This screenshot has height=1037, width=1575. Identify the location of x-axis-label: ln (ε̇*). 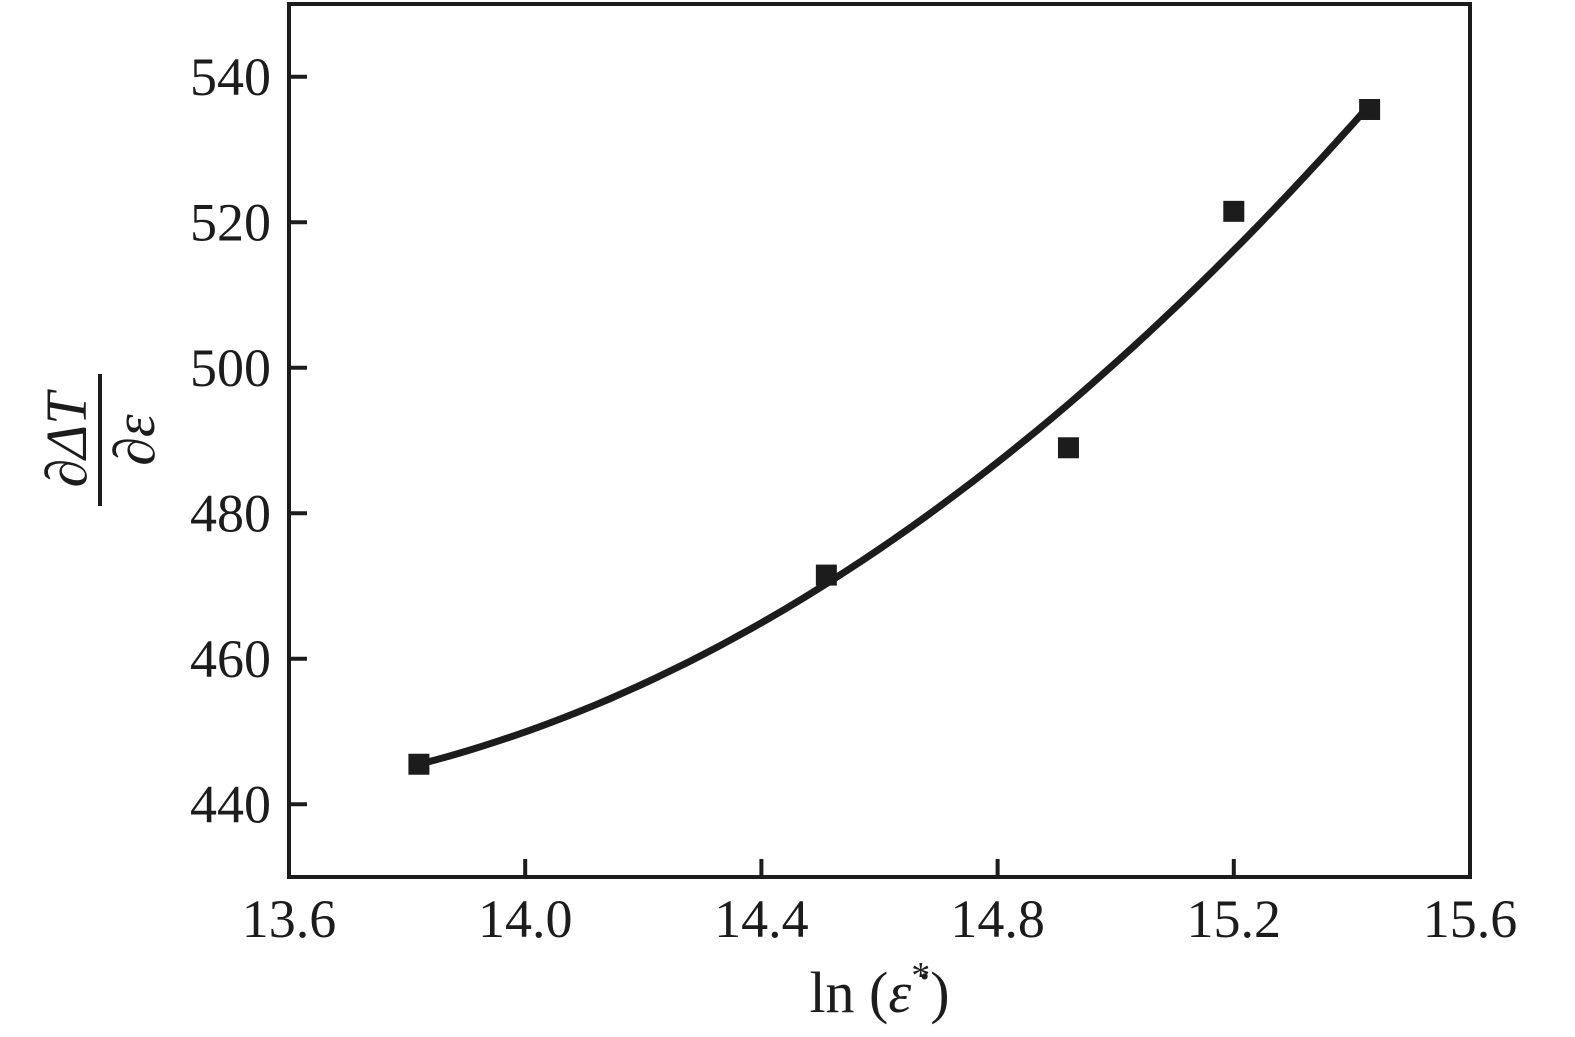
(879, 990).